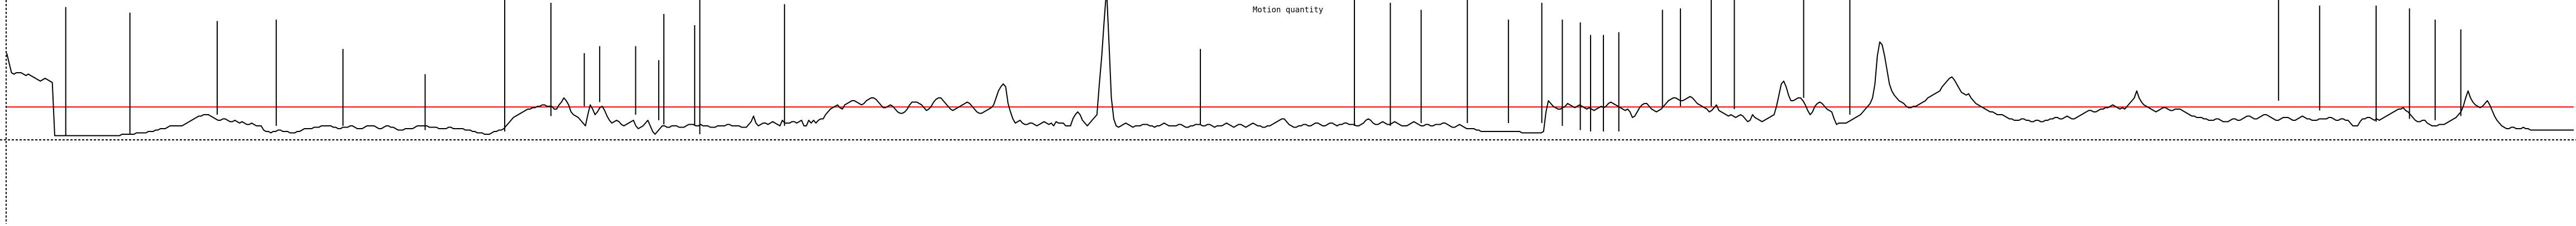 The width and height of the screenshot is (2576, 226). Describe the element at coordinates (1288, 10) in the screenshot. I see `chart-title: Motion quantity` at that location.